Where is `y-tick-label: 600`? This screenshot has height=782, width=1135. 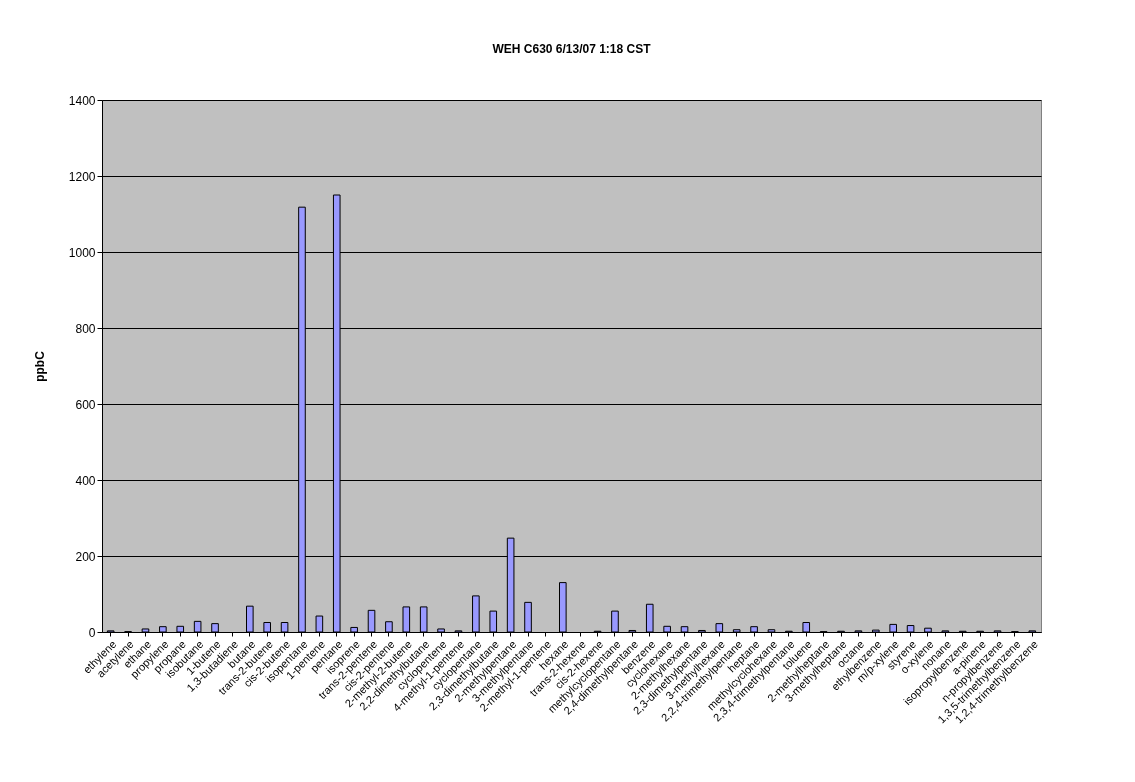 y-tick-label: 600 is located at coordinates (85, 404).